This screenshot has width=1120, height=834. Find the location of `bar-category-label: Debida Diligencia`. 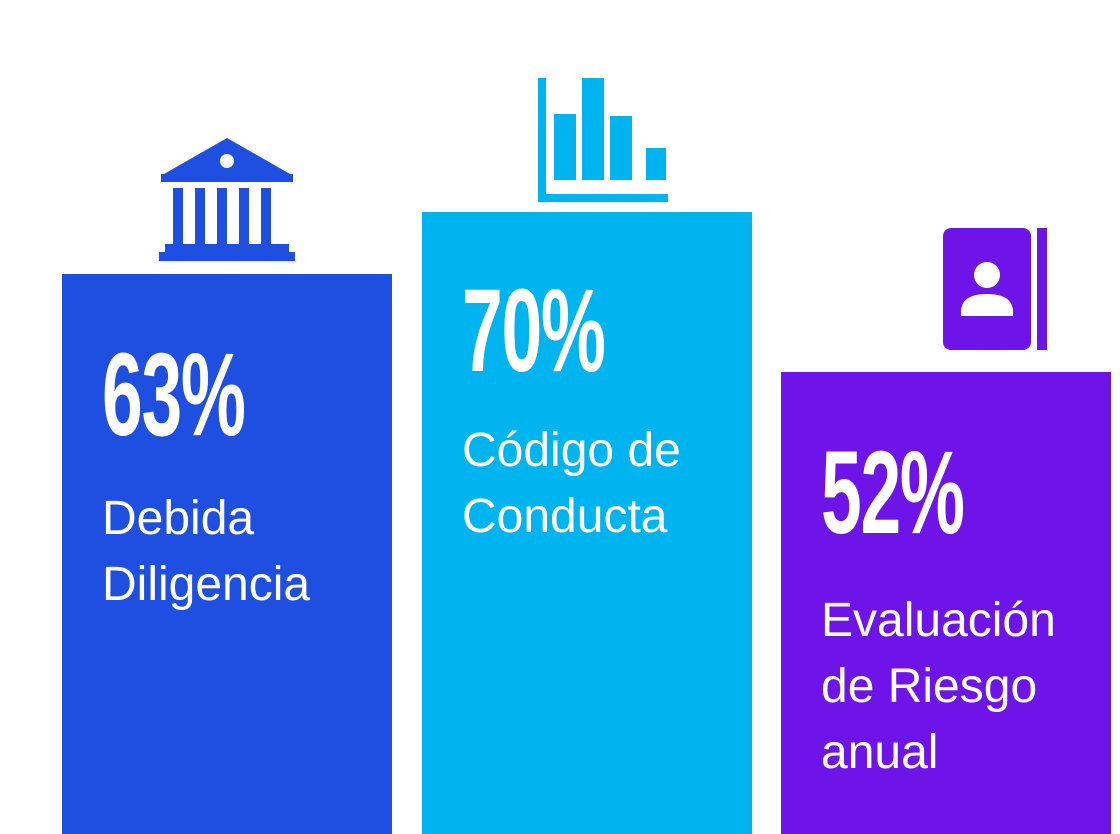

bar-category-label: Debida Diligencia is located at coordinates (206, 551).